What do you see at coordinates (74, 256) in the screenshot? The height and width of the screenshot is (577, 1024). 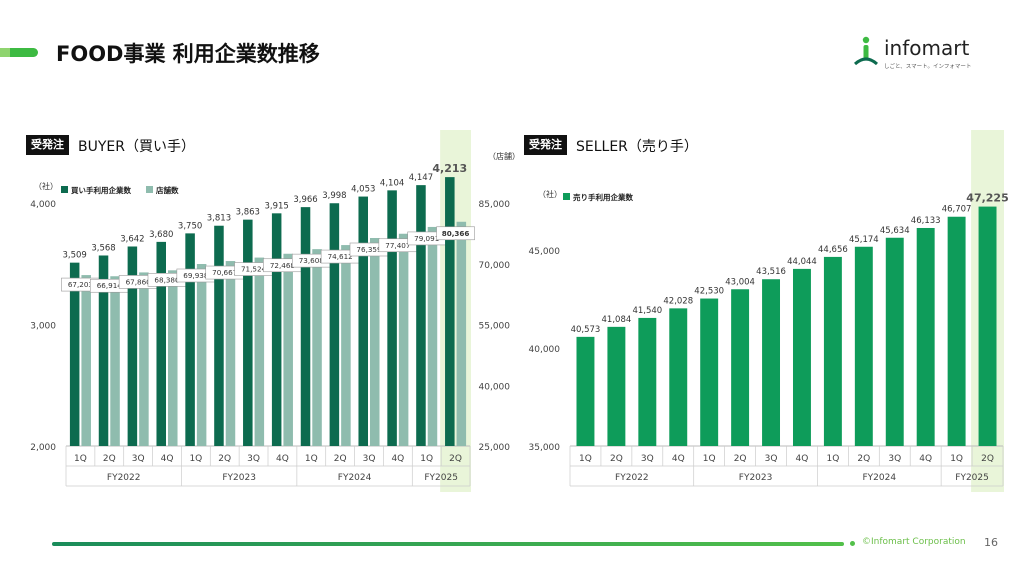 I see `data-label: 3,509` at bounding box center [74, 256].